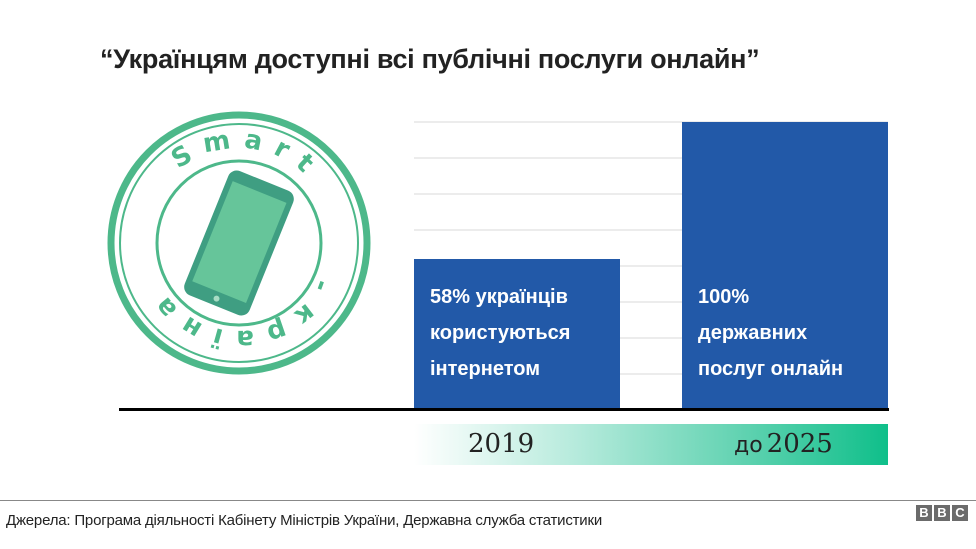 This screenshot has width=976, height=549. What do you see at coordinates (504, 409) in the screenshot?
I see `x-axis-baseline` at bounding box center [504, 409].